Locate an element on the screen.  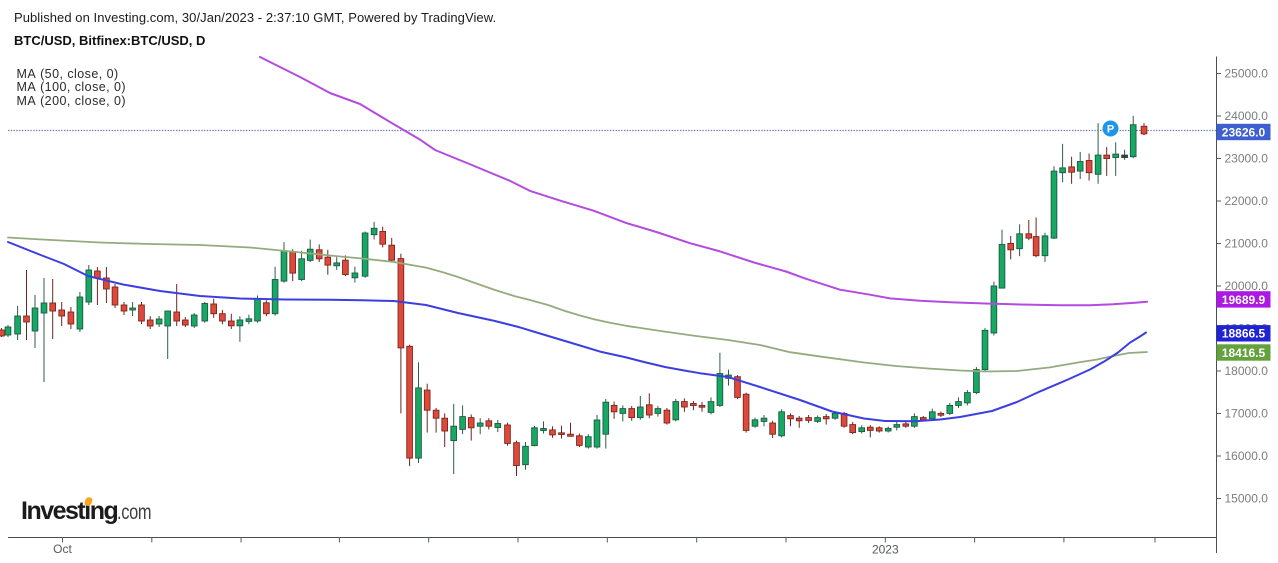
svg-text: Oct is located at coordinates (62, 549).